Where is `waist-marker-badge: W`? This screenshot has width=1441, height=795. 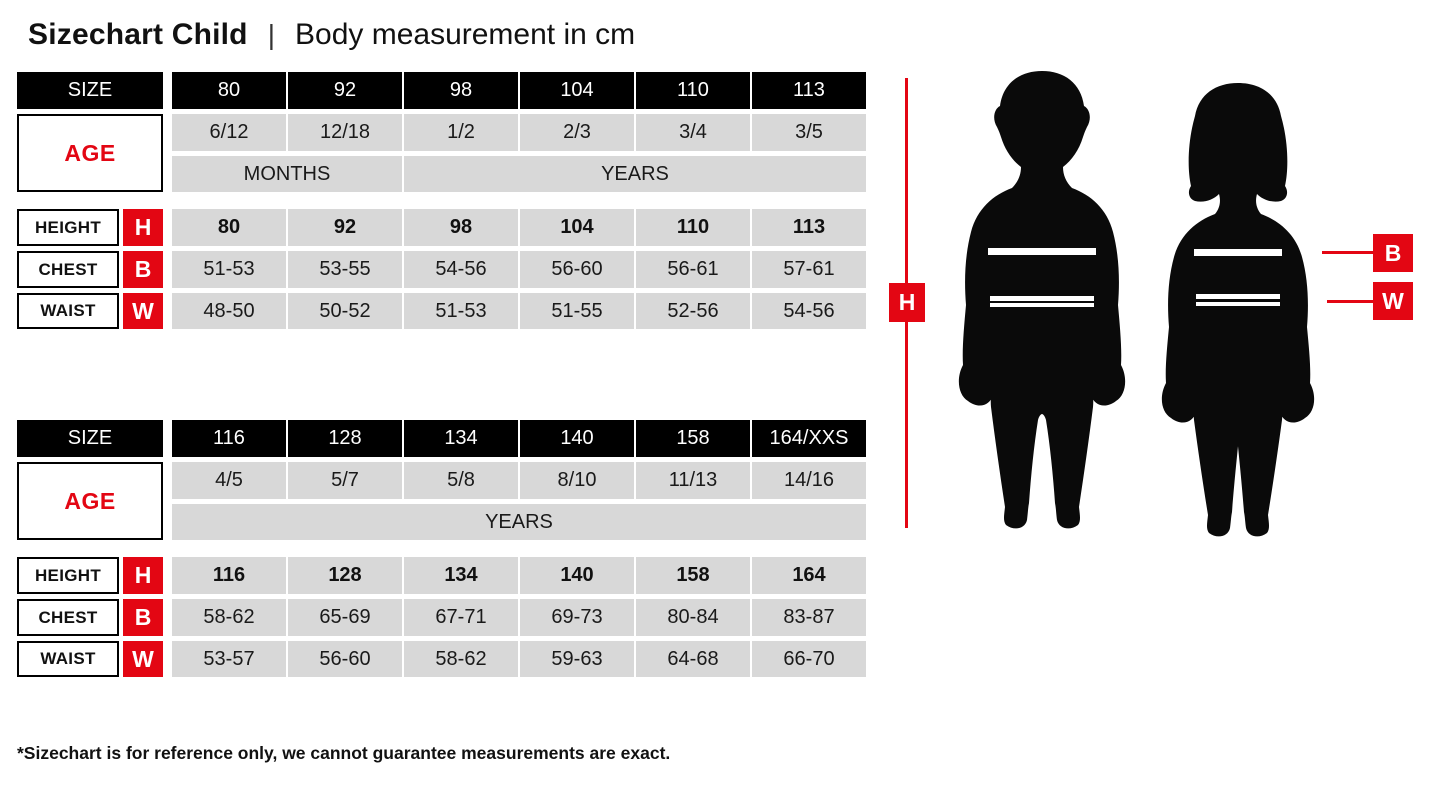 waist-marker-badge: W is located at coordinates (1393, 301).